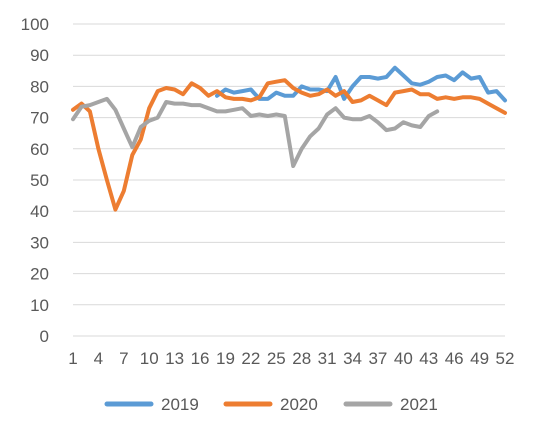  What do you see at coordinates (174, 358) in the screenshot?
I see `x-tick-label: 13` at bounding box center [174, 358].